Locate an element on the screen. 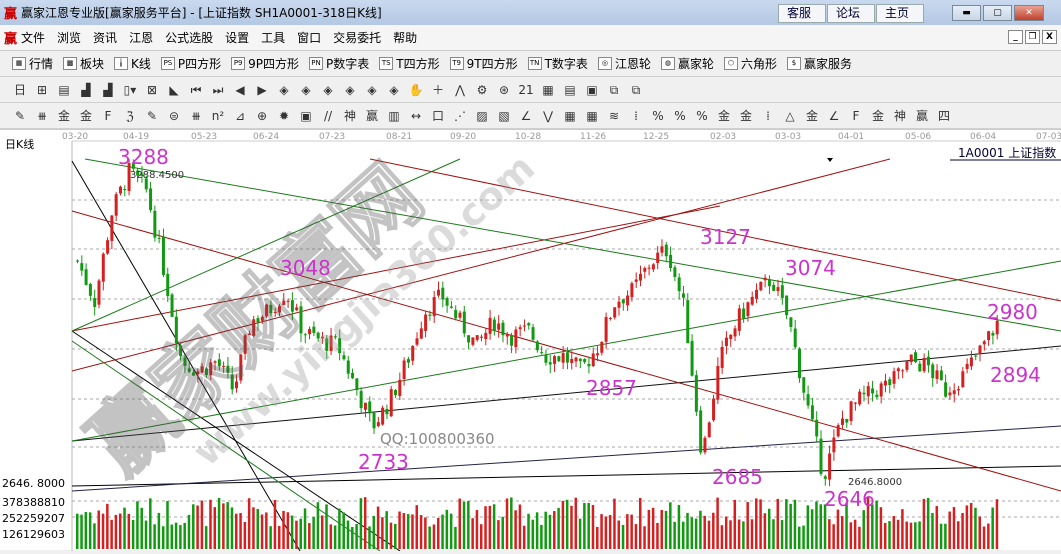  tool-icon: ✹ is located at coordinates (284, 115).